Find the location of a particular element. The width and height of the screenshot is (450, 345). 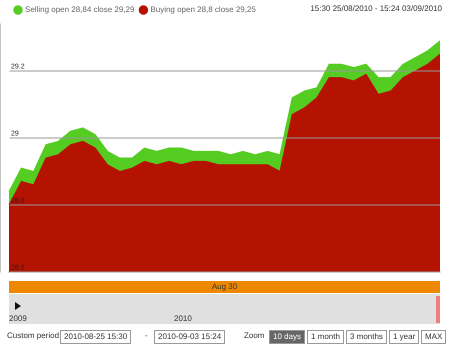

text: MAX is located at coordinates (433, 337).